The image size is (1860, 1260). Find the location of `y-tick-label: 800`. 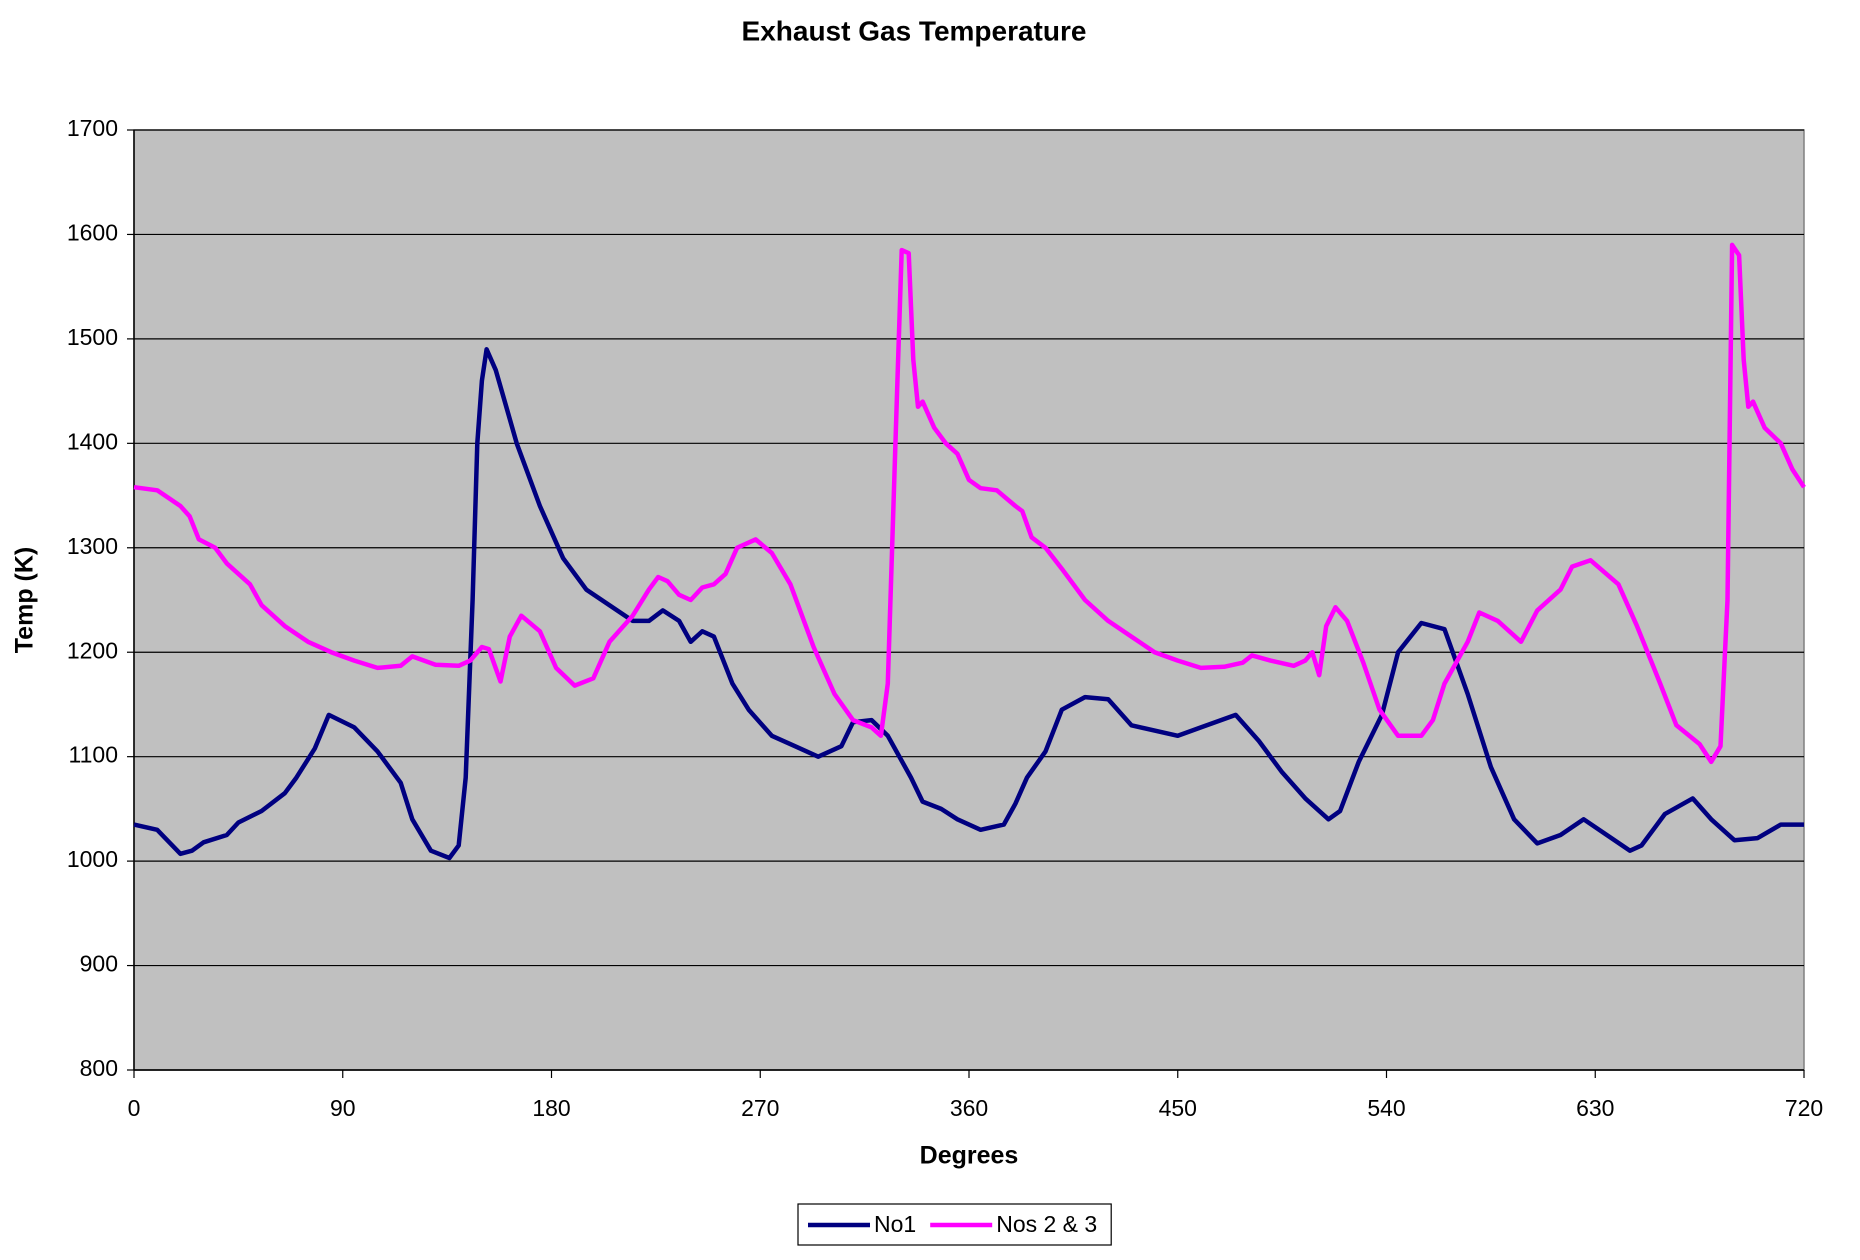

y-tick-label: 800 is located at coordinates (99, 1068).